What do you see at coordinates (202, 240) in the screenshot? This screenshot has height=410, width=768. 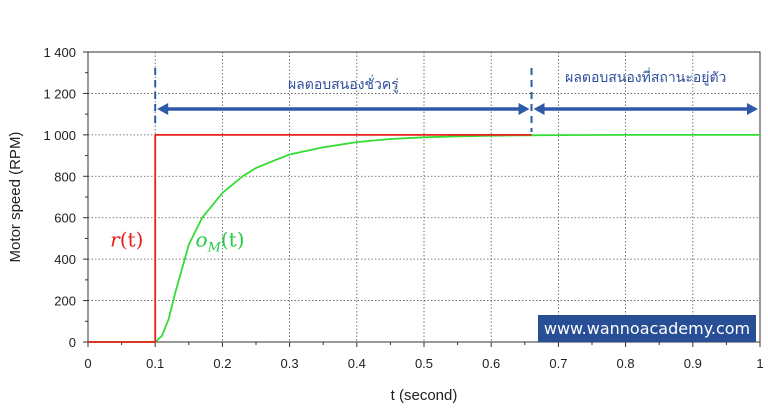 I see `o-label-base: o` at bounding box center [202, 240].